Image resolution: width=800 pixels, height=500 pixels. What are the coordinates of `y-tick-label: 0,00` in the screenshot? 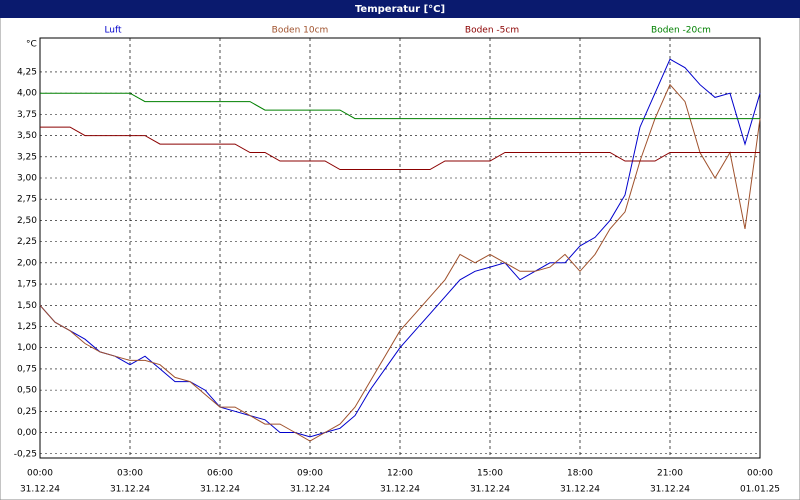 It's located at (27, 433).